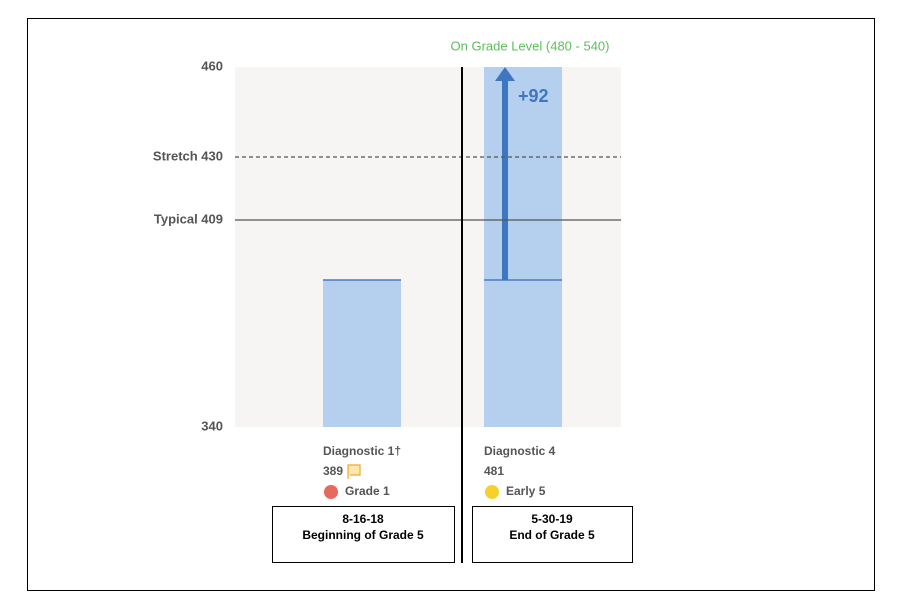 The height and width of the screenshot is (604, 900). Describe the element at coordinates (367, 491) in the screenshot. I see `placement-label: Grade 1` at that location.